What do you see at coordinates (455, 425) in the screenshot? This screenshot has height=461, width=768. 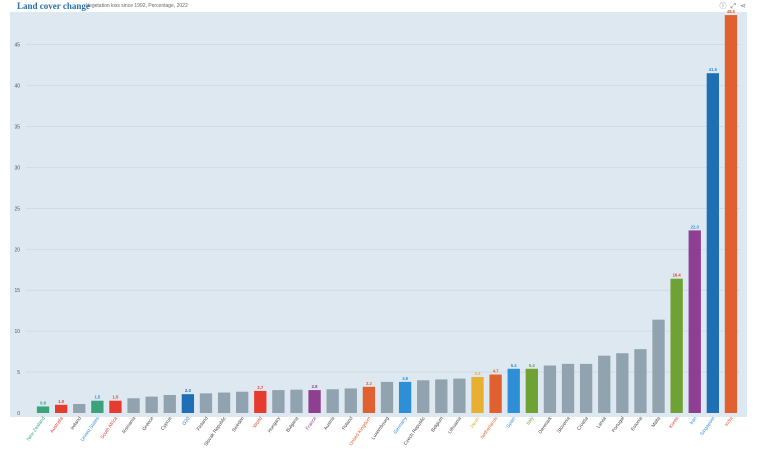 I see `x-tick-label: Lithuania` at bounding box center [455, 425].